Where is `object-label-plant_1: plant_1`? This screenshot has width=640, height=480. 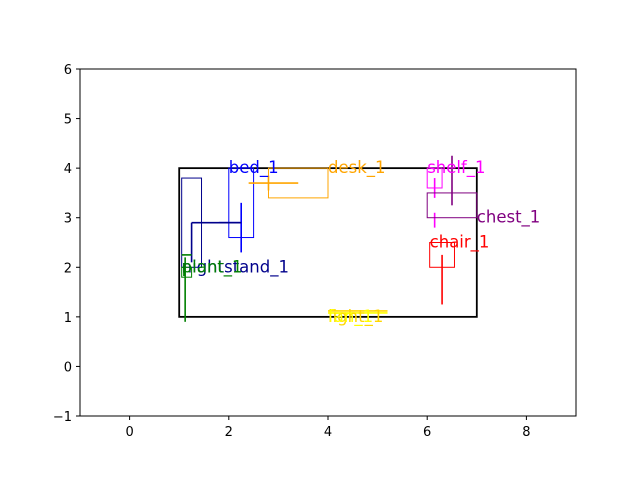
object-label-plant_1: plant_1 is located at coordinates (212, 267).